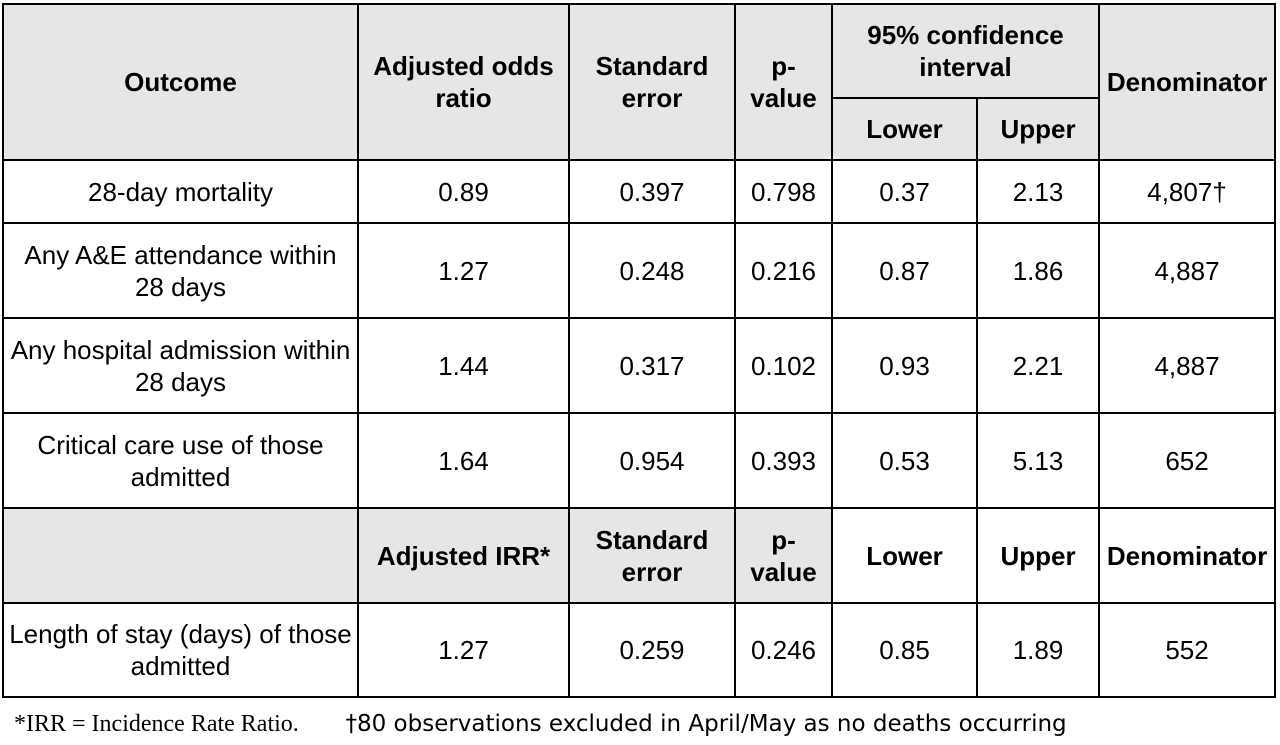 The image size is (1280, 745). I want to click on cell-upper: 2.13, so click(1038, 191).